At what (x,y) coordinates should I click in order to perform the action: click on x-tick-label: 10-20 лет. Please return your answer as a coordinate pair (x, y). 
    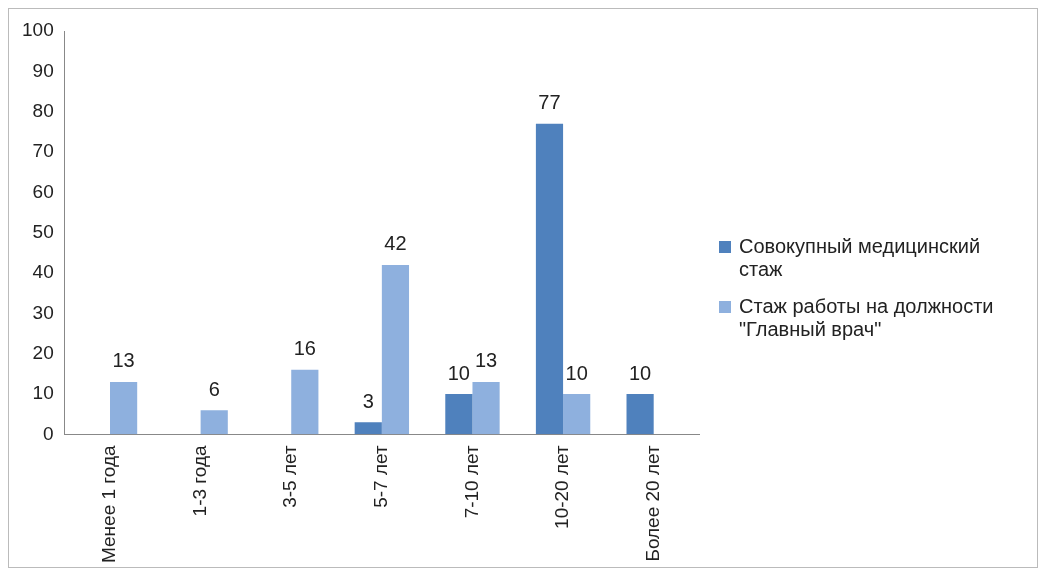
    Looking at the image, I should click on (562, 486).